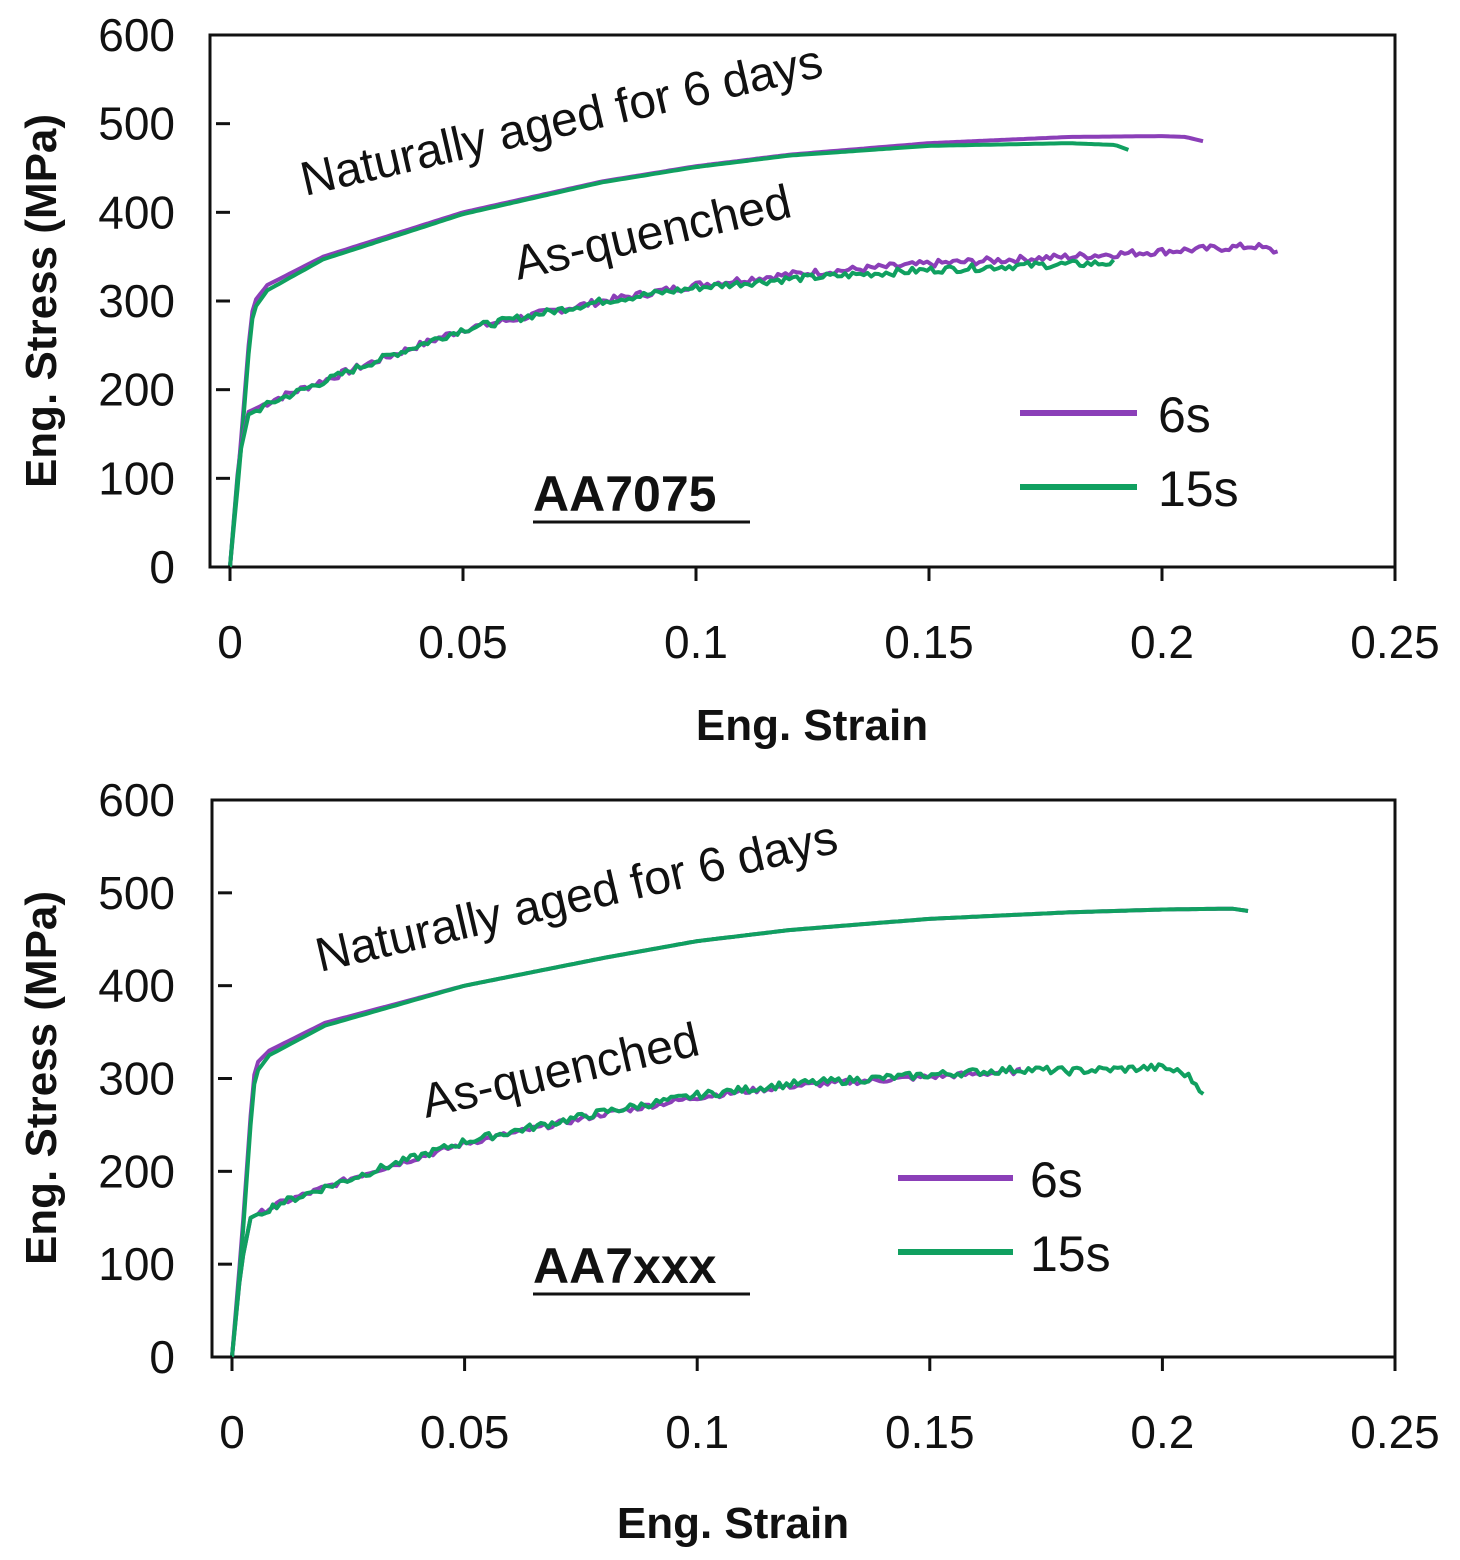 This screenshot has width=1460, height=1560. Describe the element at coordinates (624, 494) in the screenshot. I see `alloy-label: AA7075` at that location.